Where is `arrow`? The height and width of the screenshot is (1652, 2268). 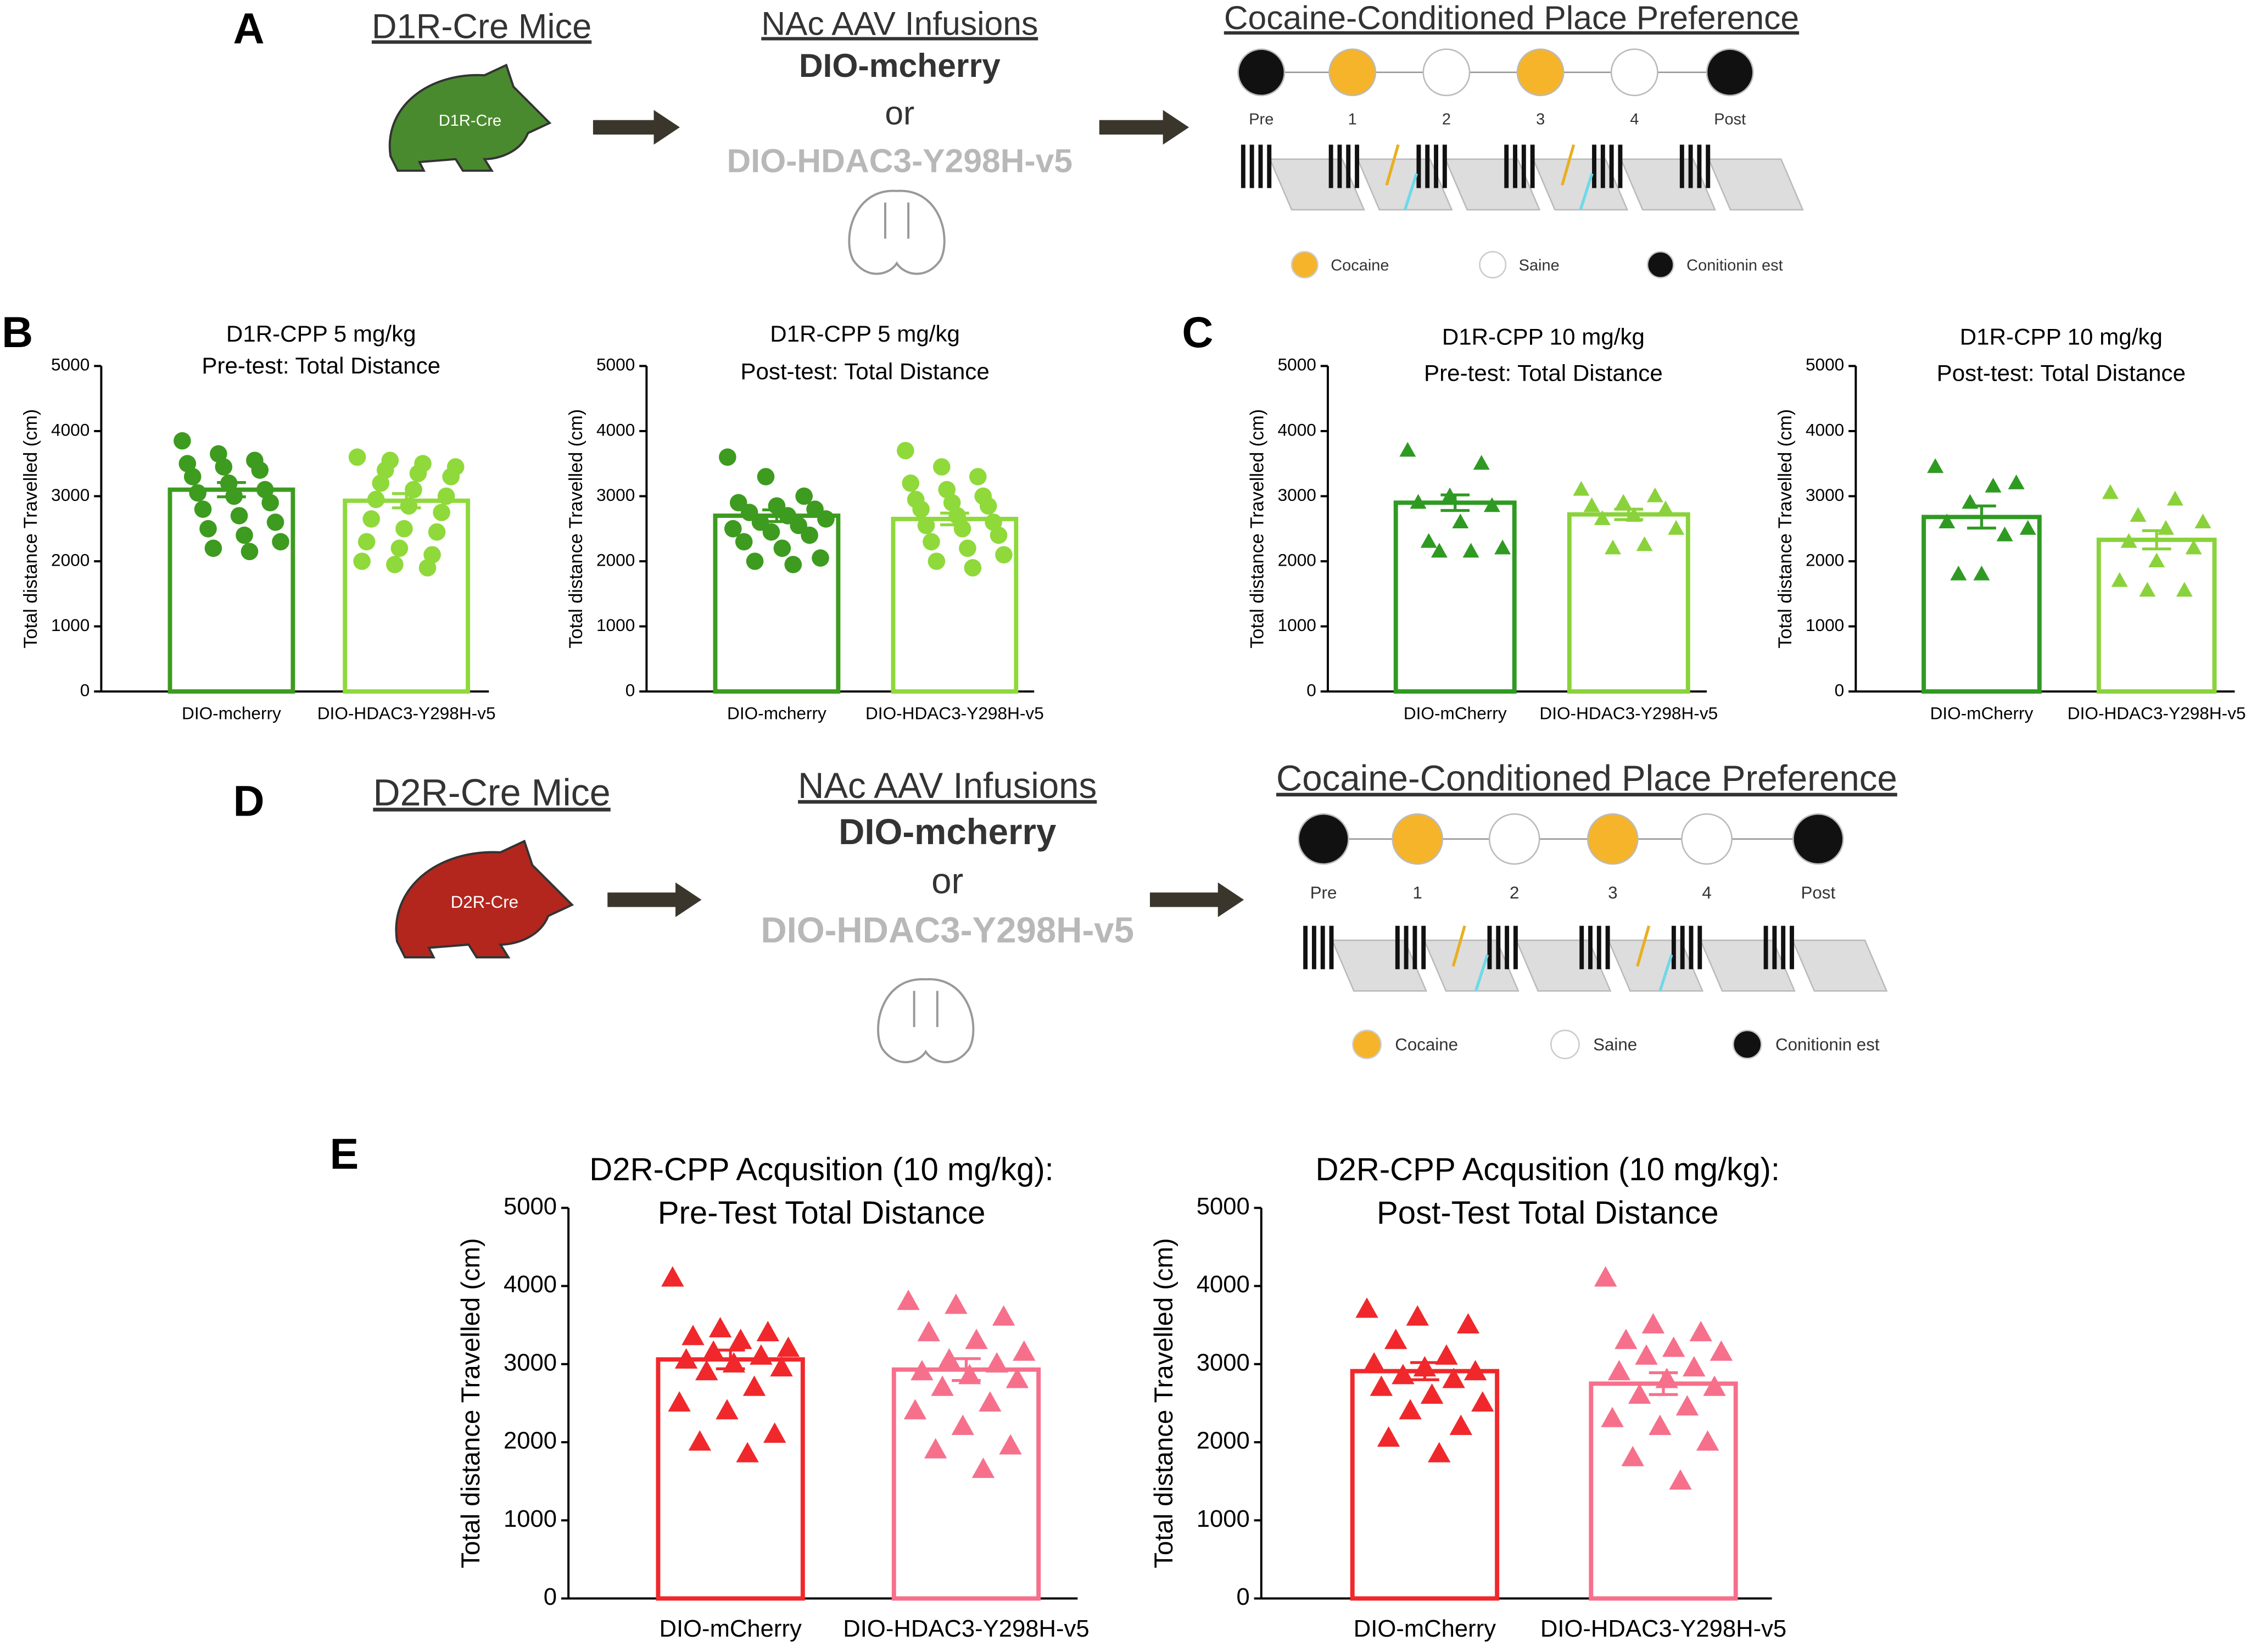
arrow is located at coordinates (1196, 899).